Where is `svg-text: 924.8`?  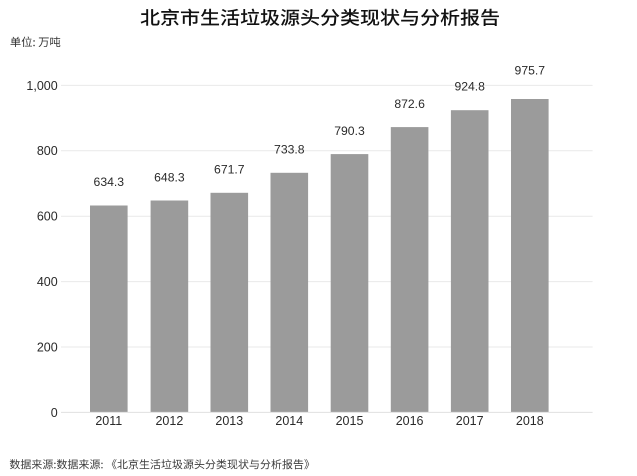
svg-text: 924.8 is located at coordinates (469, 86).